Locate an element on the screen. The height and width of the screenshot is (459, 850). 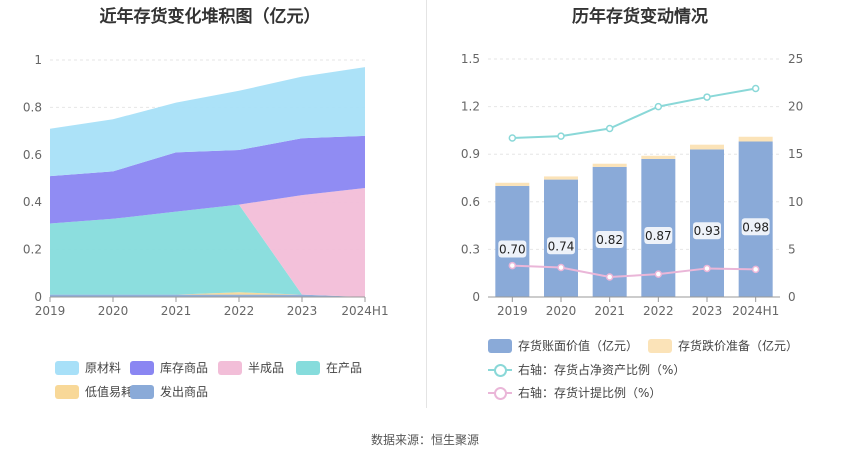
legend-item: 在产品 is located at coordinates (329, 367).